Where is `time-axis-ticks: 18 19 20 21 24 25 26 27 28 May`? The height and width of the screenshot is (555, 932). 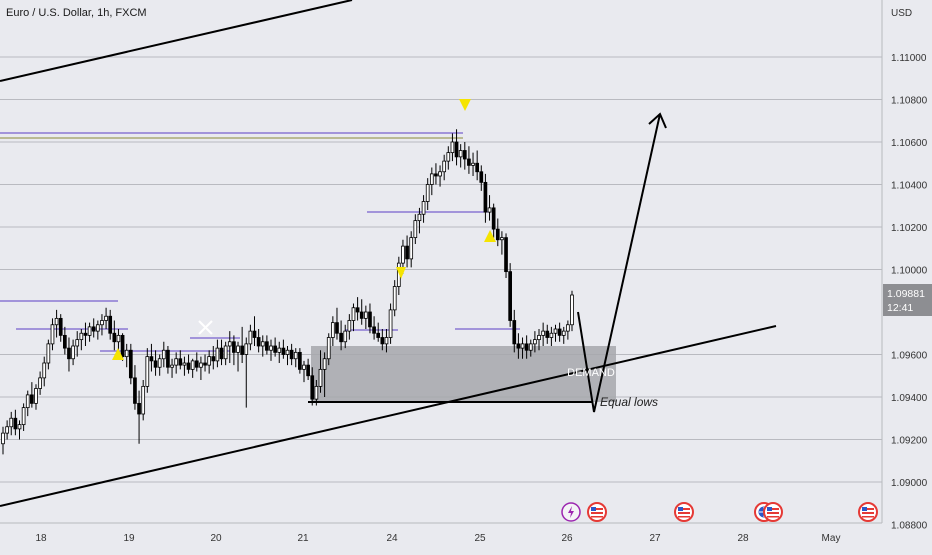
time-axis-ticks: 18 19 20 21 24 25 26 27 28 May is located at coordinates (437, 538).